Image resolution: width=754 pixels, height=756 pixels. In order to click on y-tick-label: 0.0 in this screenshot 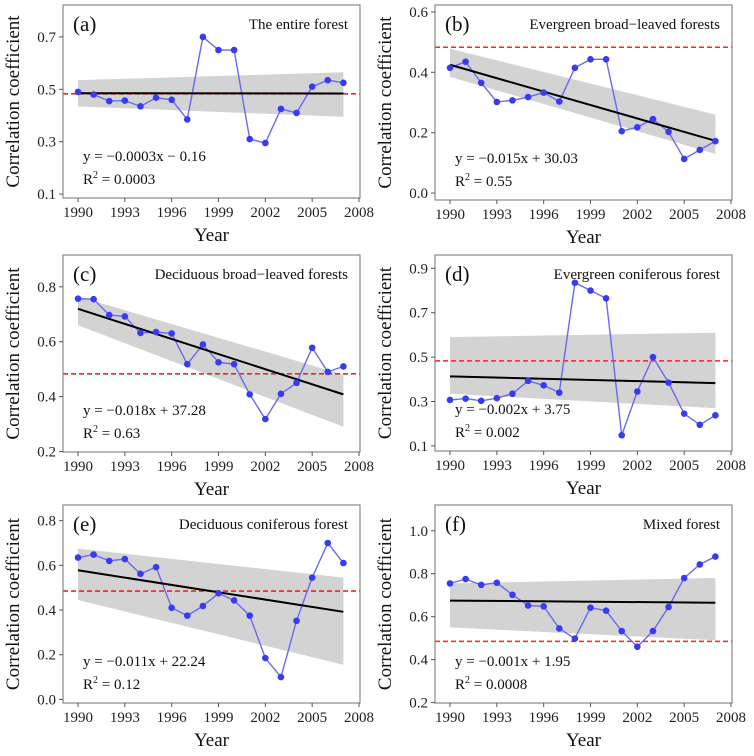, I will do `click(418, 194)`.